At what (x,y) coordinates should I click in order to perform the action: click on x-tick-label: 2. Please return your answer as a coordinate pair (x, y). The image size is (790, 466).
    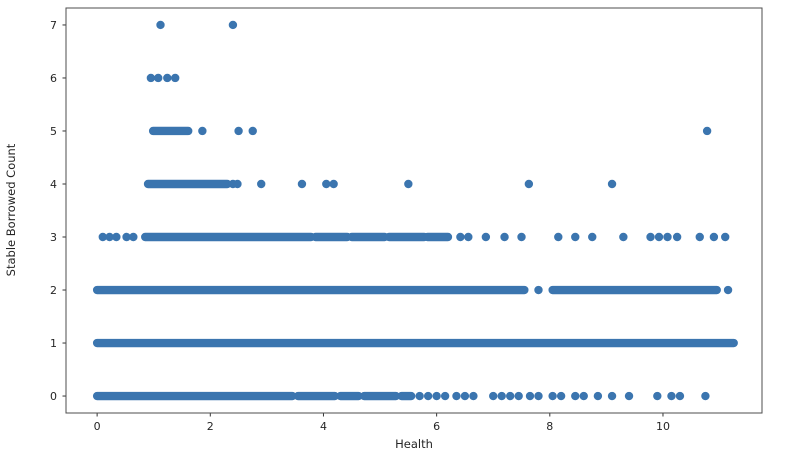
    Looking at the image, I should click on (210, 426).